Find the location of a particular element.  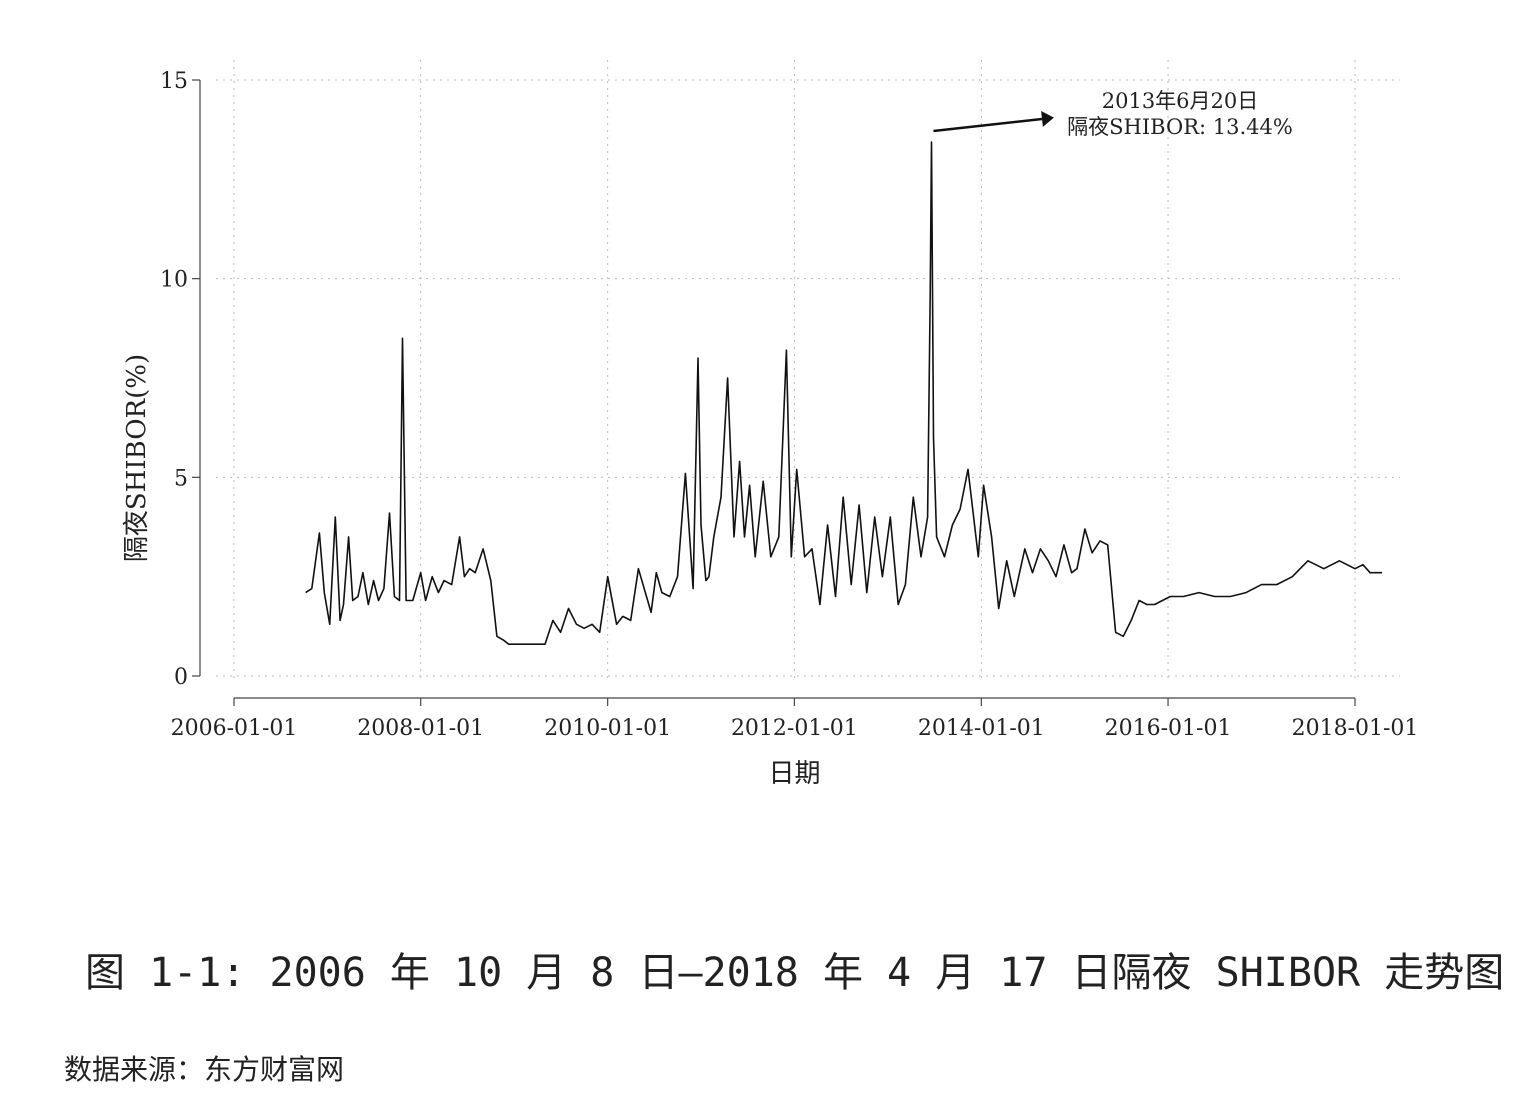

x-axis-title: 日期 is located at coordinates (794, 774).